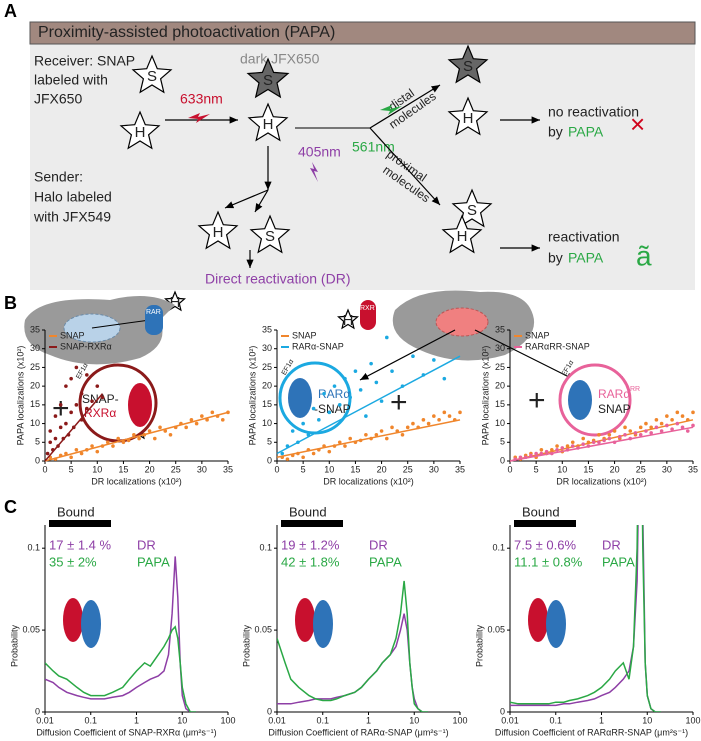 This screenshot has height=741, width=701. I want to click on dark-label: dark JFX650, so click(280, 59).